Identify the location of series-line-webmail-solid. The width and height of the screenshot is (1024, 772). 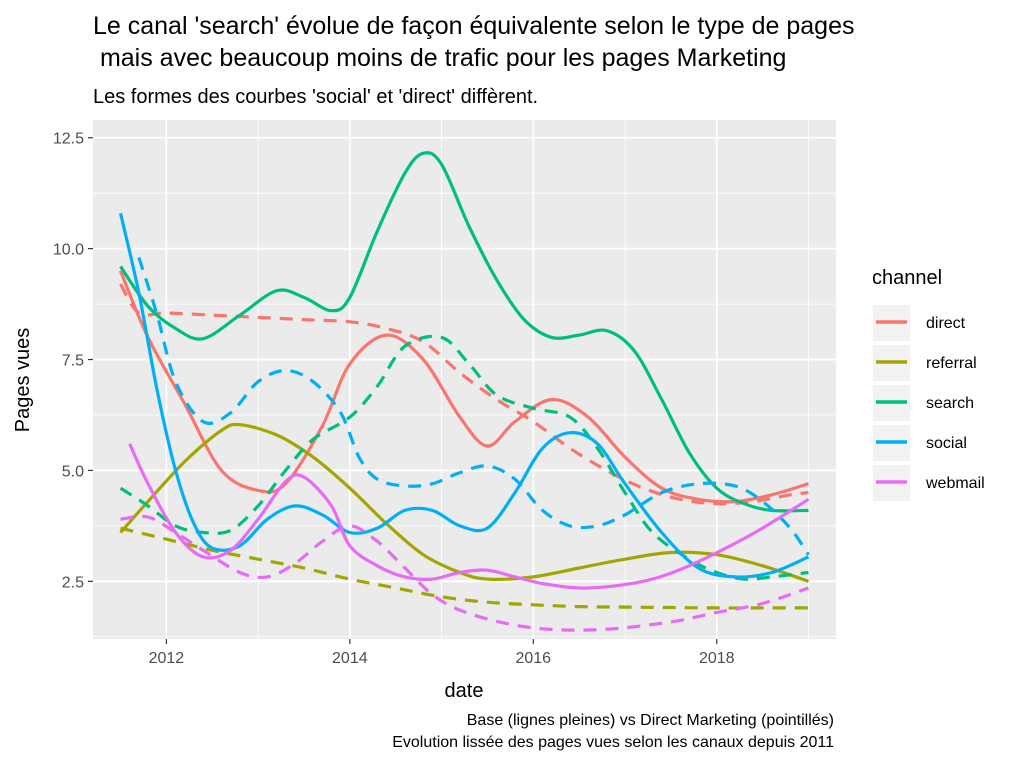
(469, 516).